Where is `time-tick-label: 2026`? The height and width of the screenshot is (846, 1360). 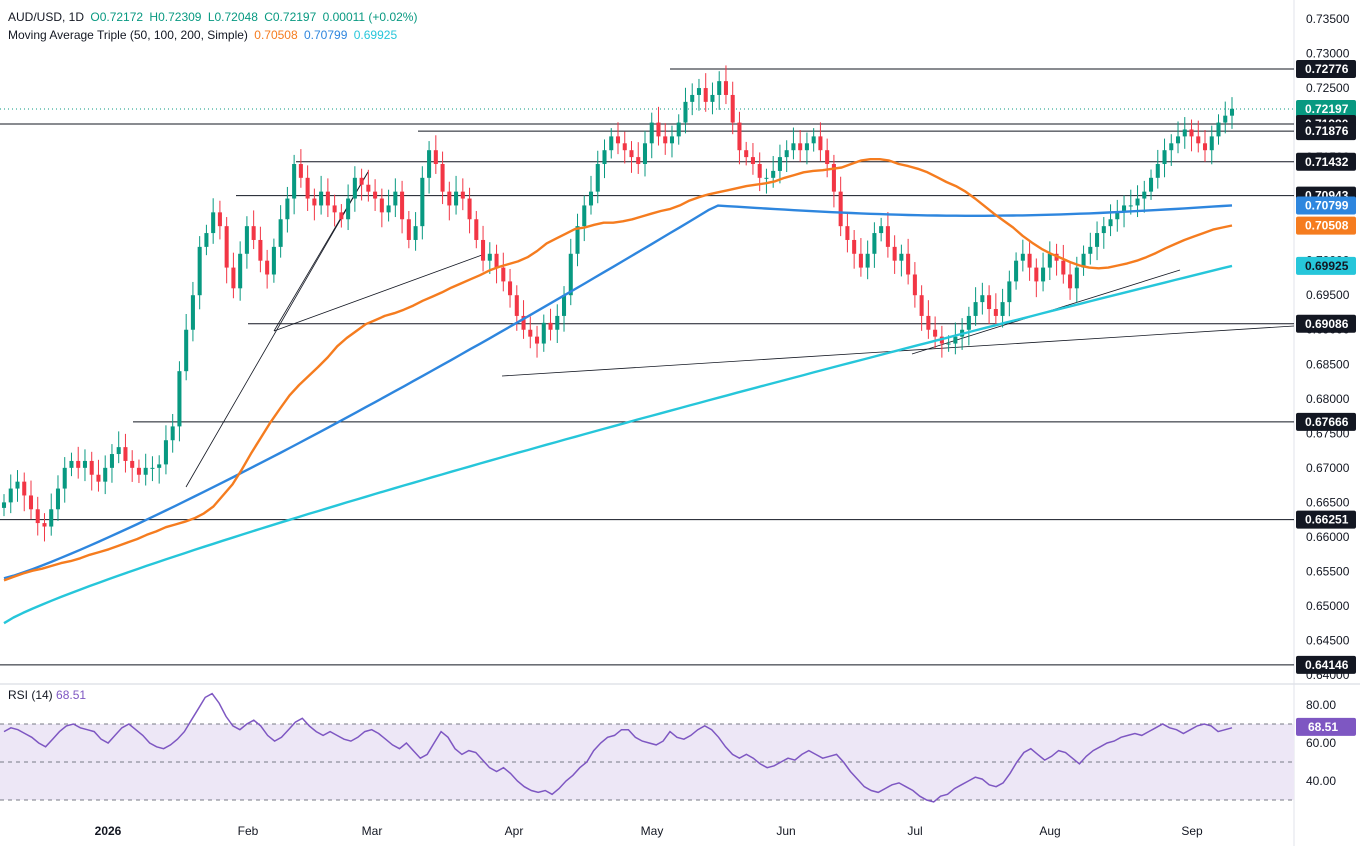 time-tick-label: 2026 is located at coordinates (108, 831).